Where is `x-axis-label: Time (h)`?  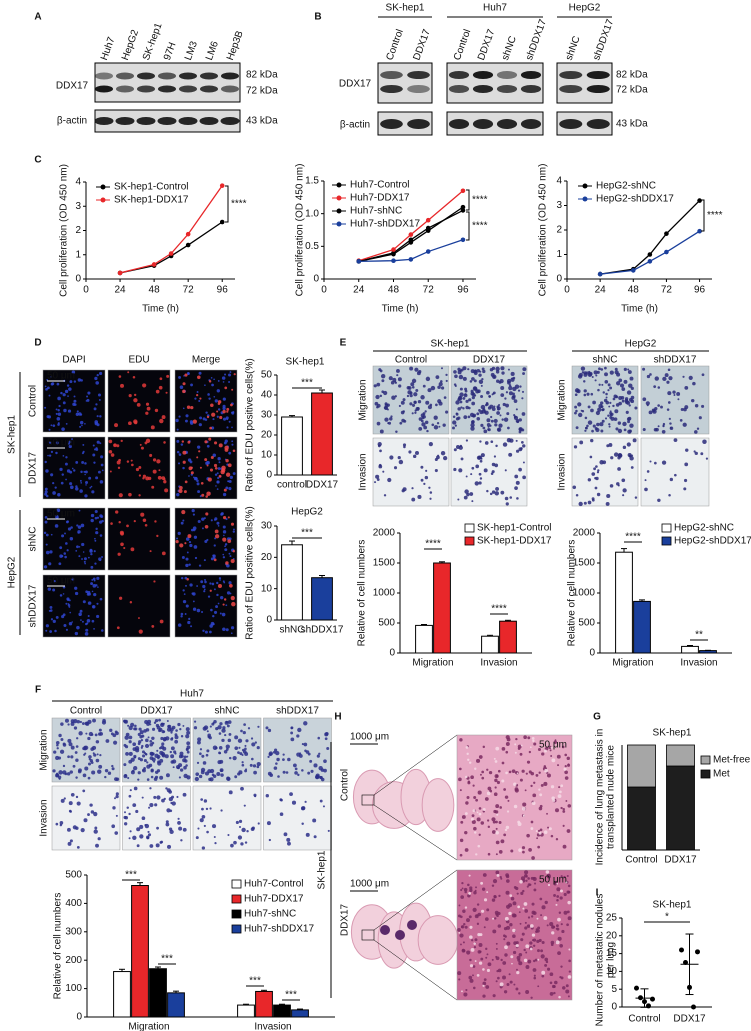
x-axis-label: Time (h) is located at coordinates (639, 309).